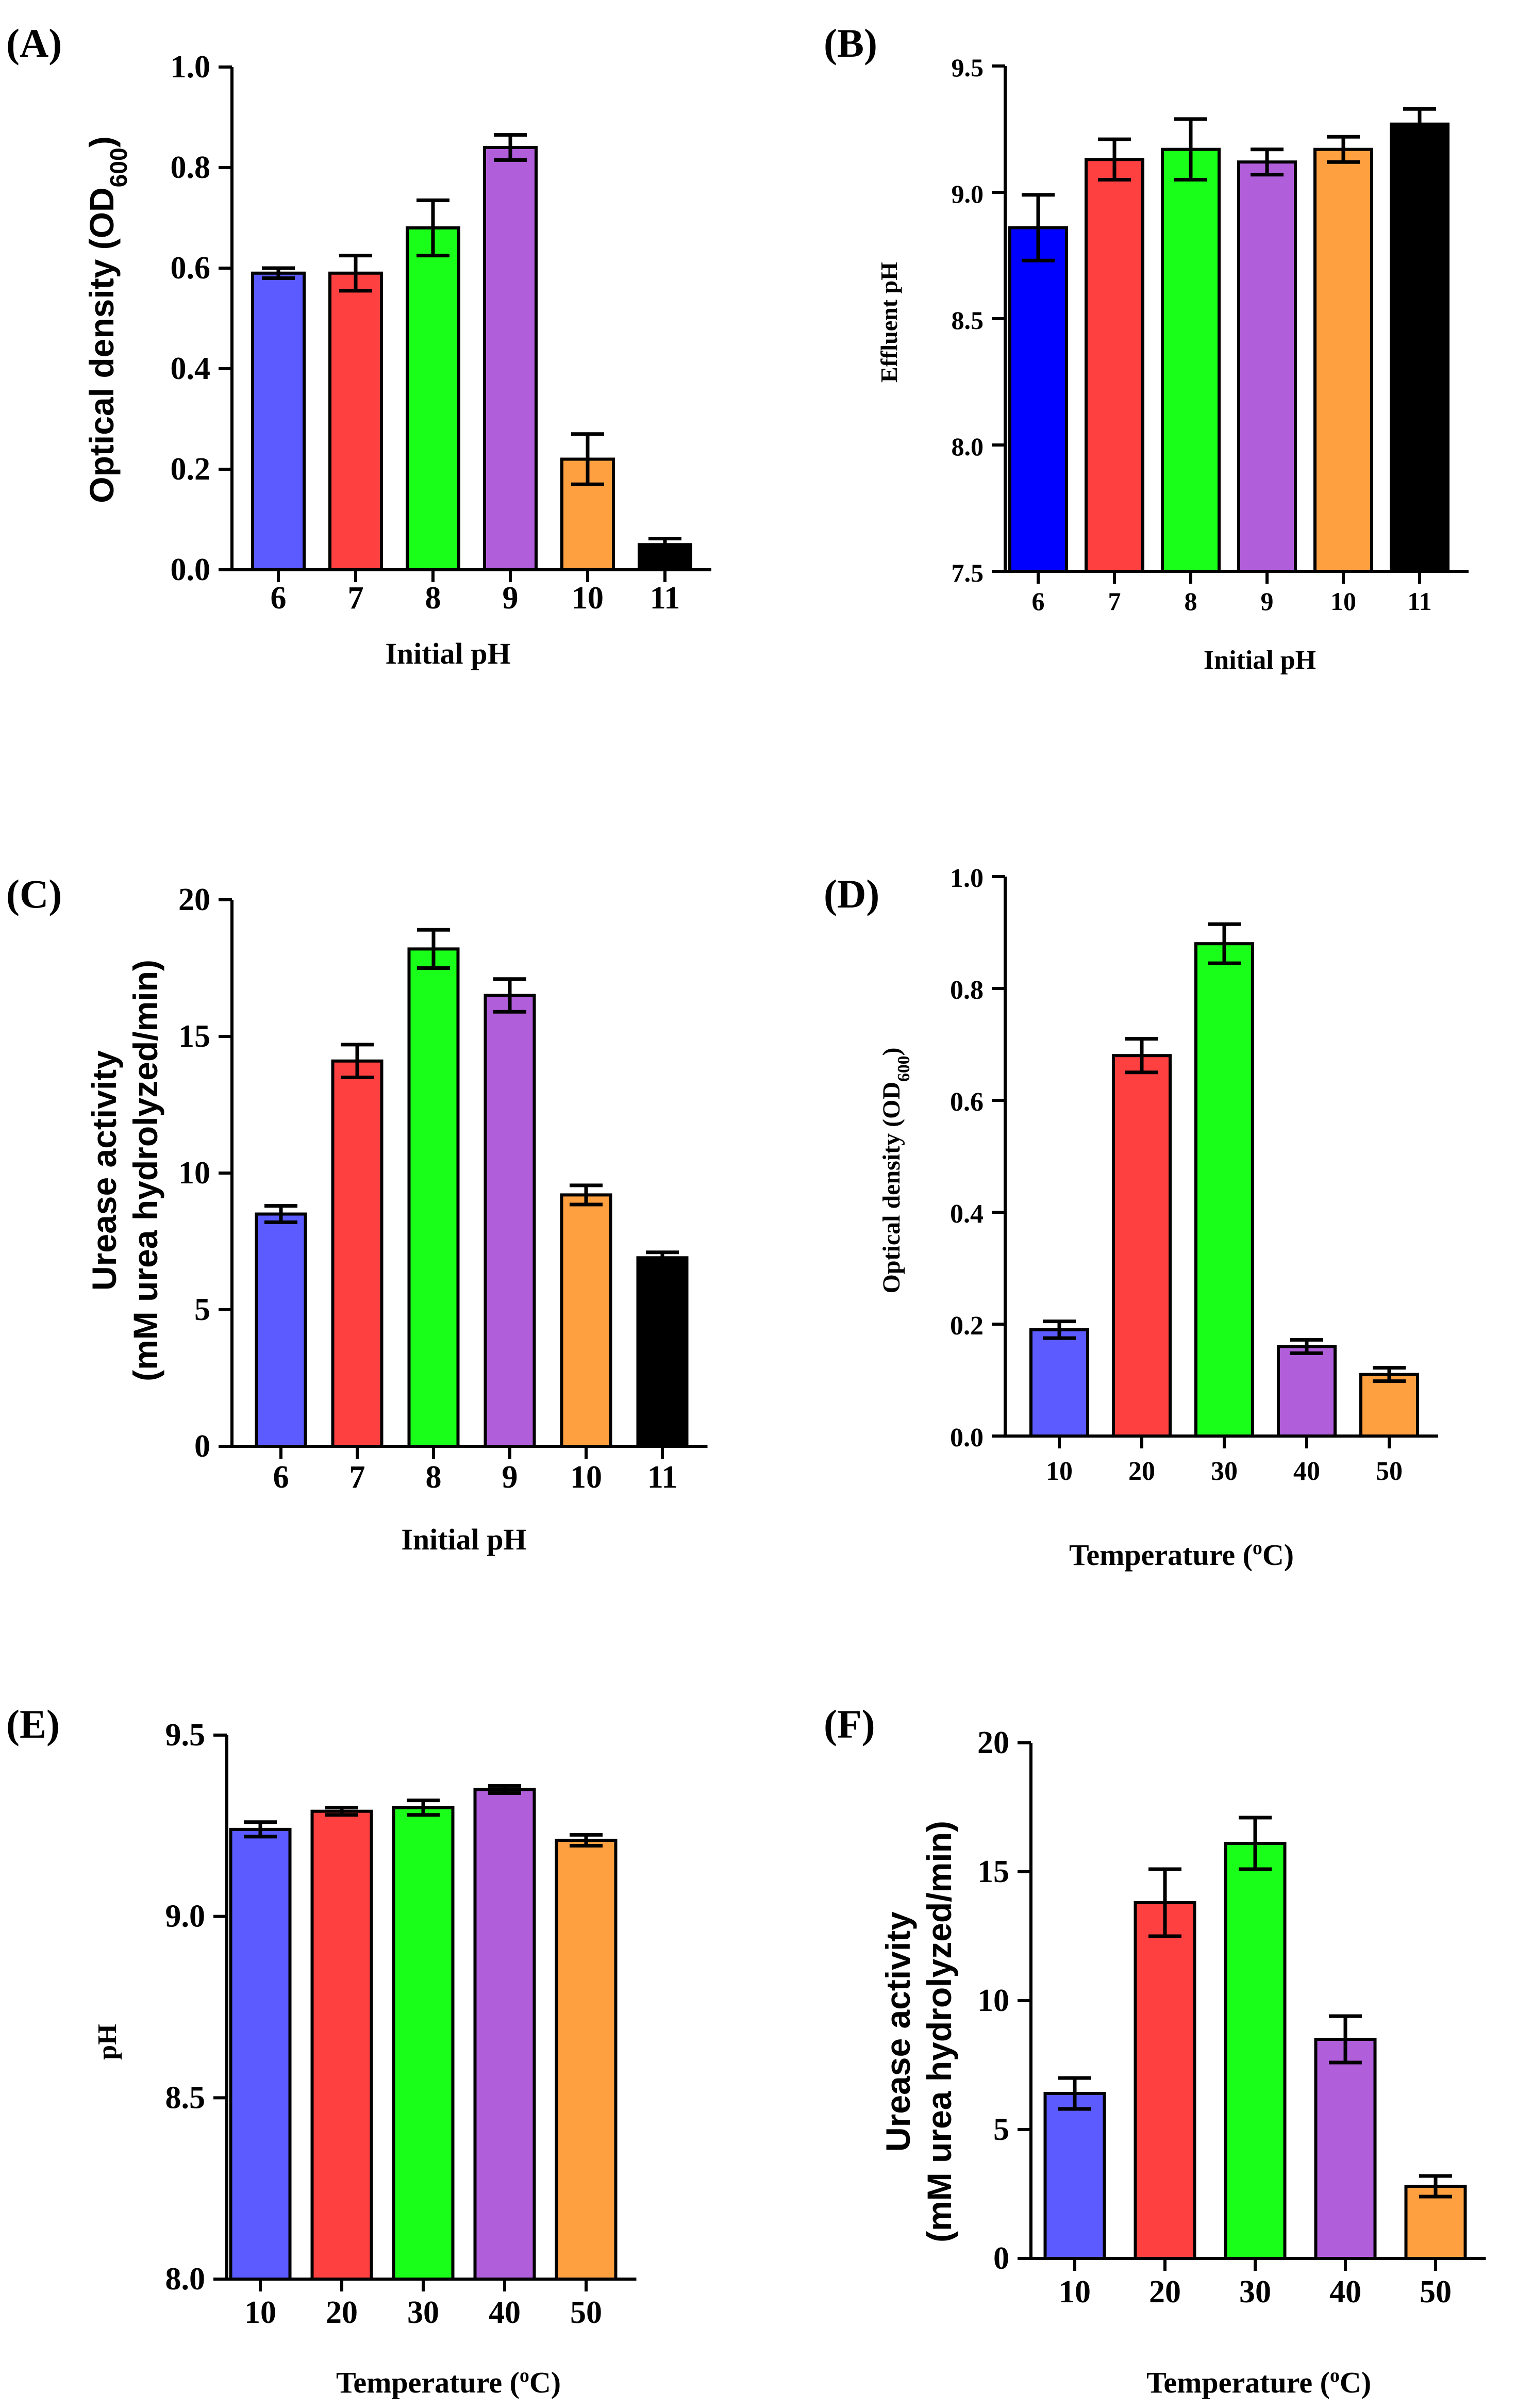  I want to click on panel-label: (A), so click(34, 43).